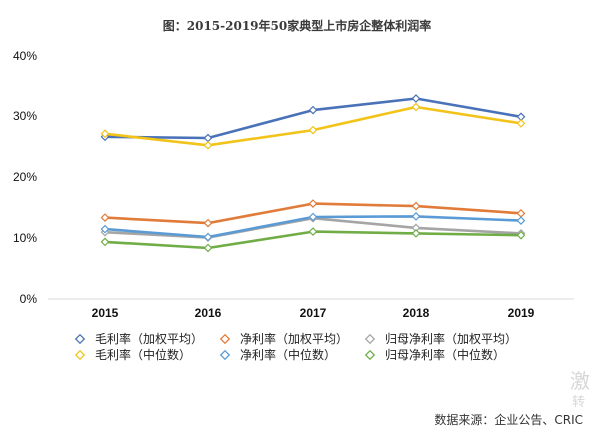  I want to click on x-tick-label: 2019, so click(521, 313).